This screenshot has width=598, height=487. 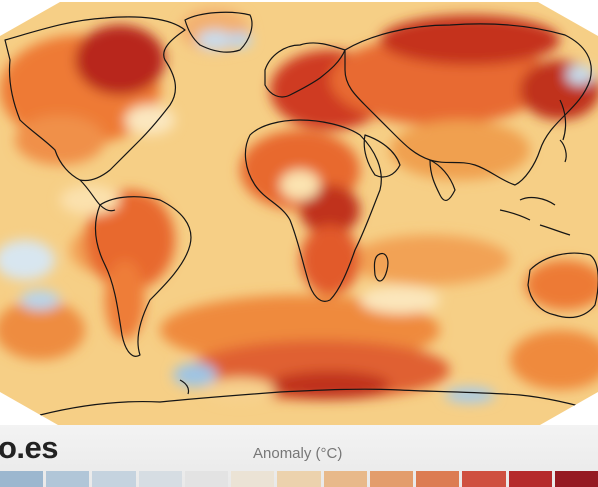 I want to click on legend-color-bar, so click(x=299, y=479).